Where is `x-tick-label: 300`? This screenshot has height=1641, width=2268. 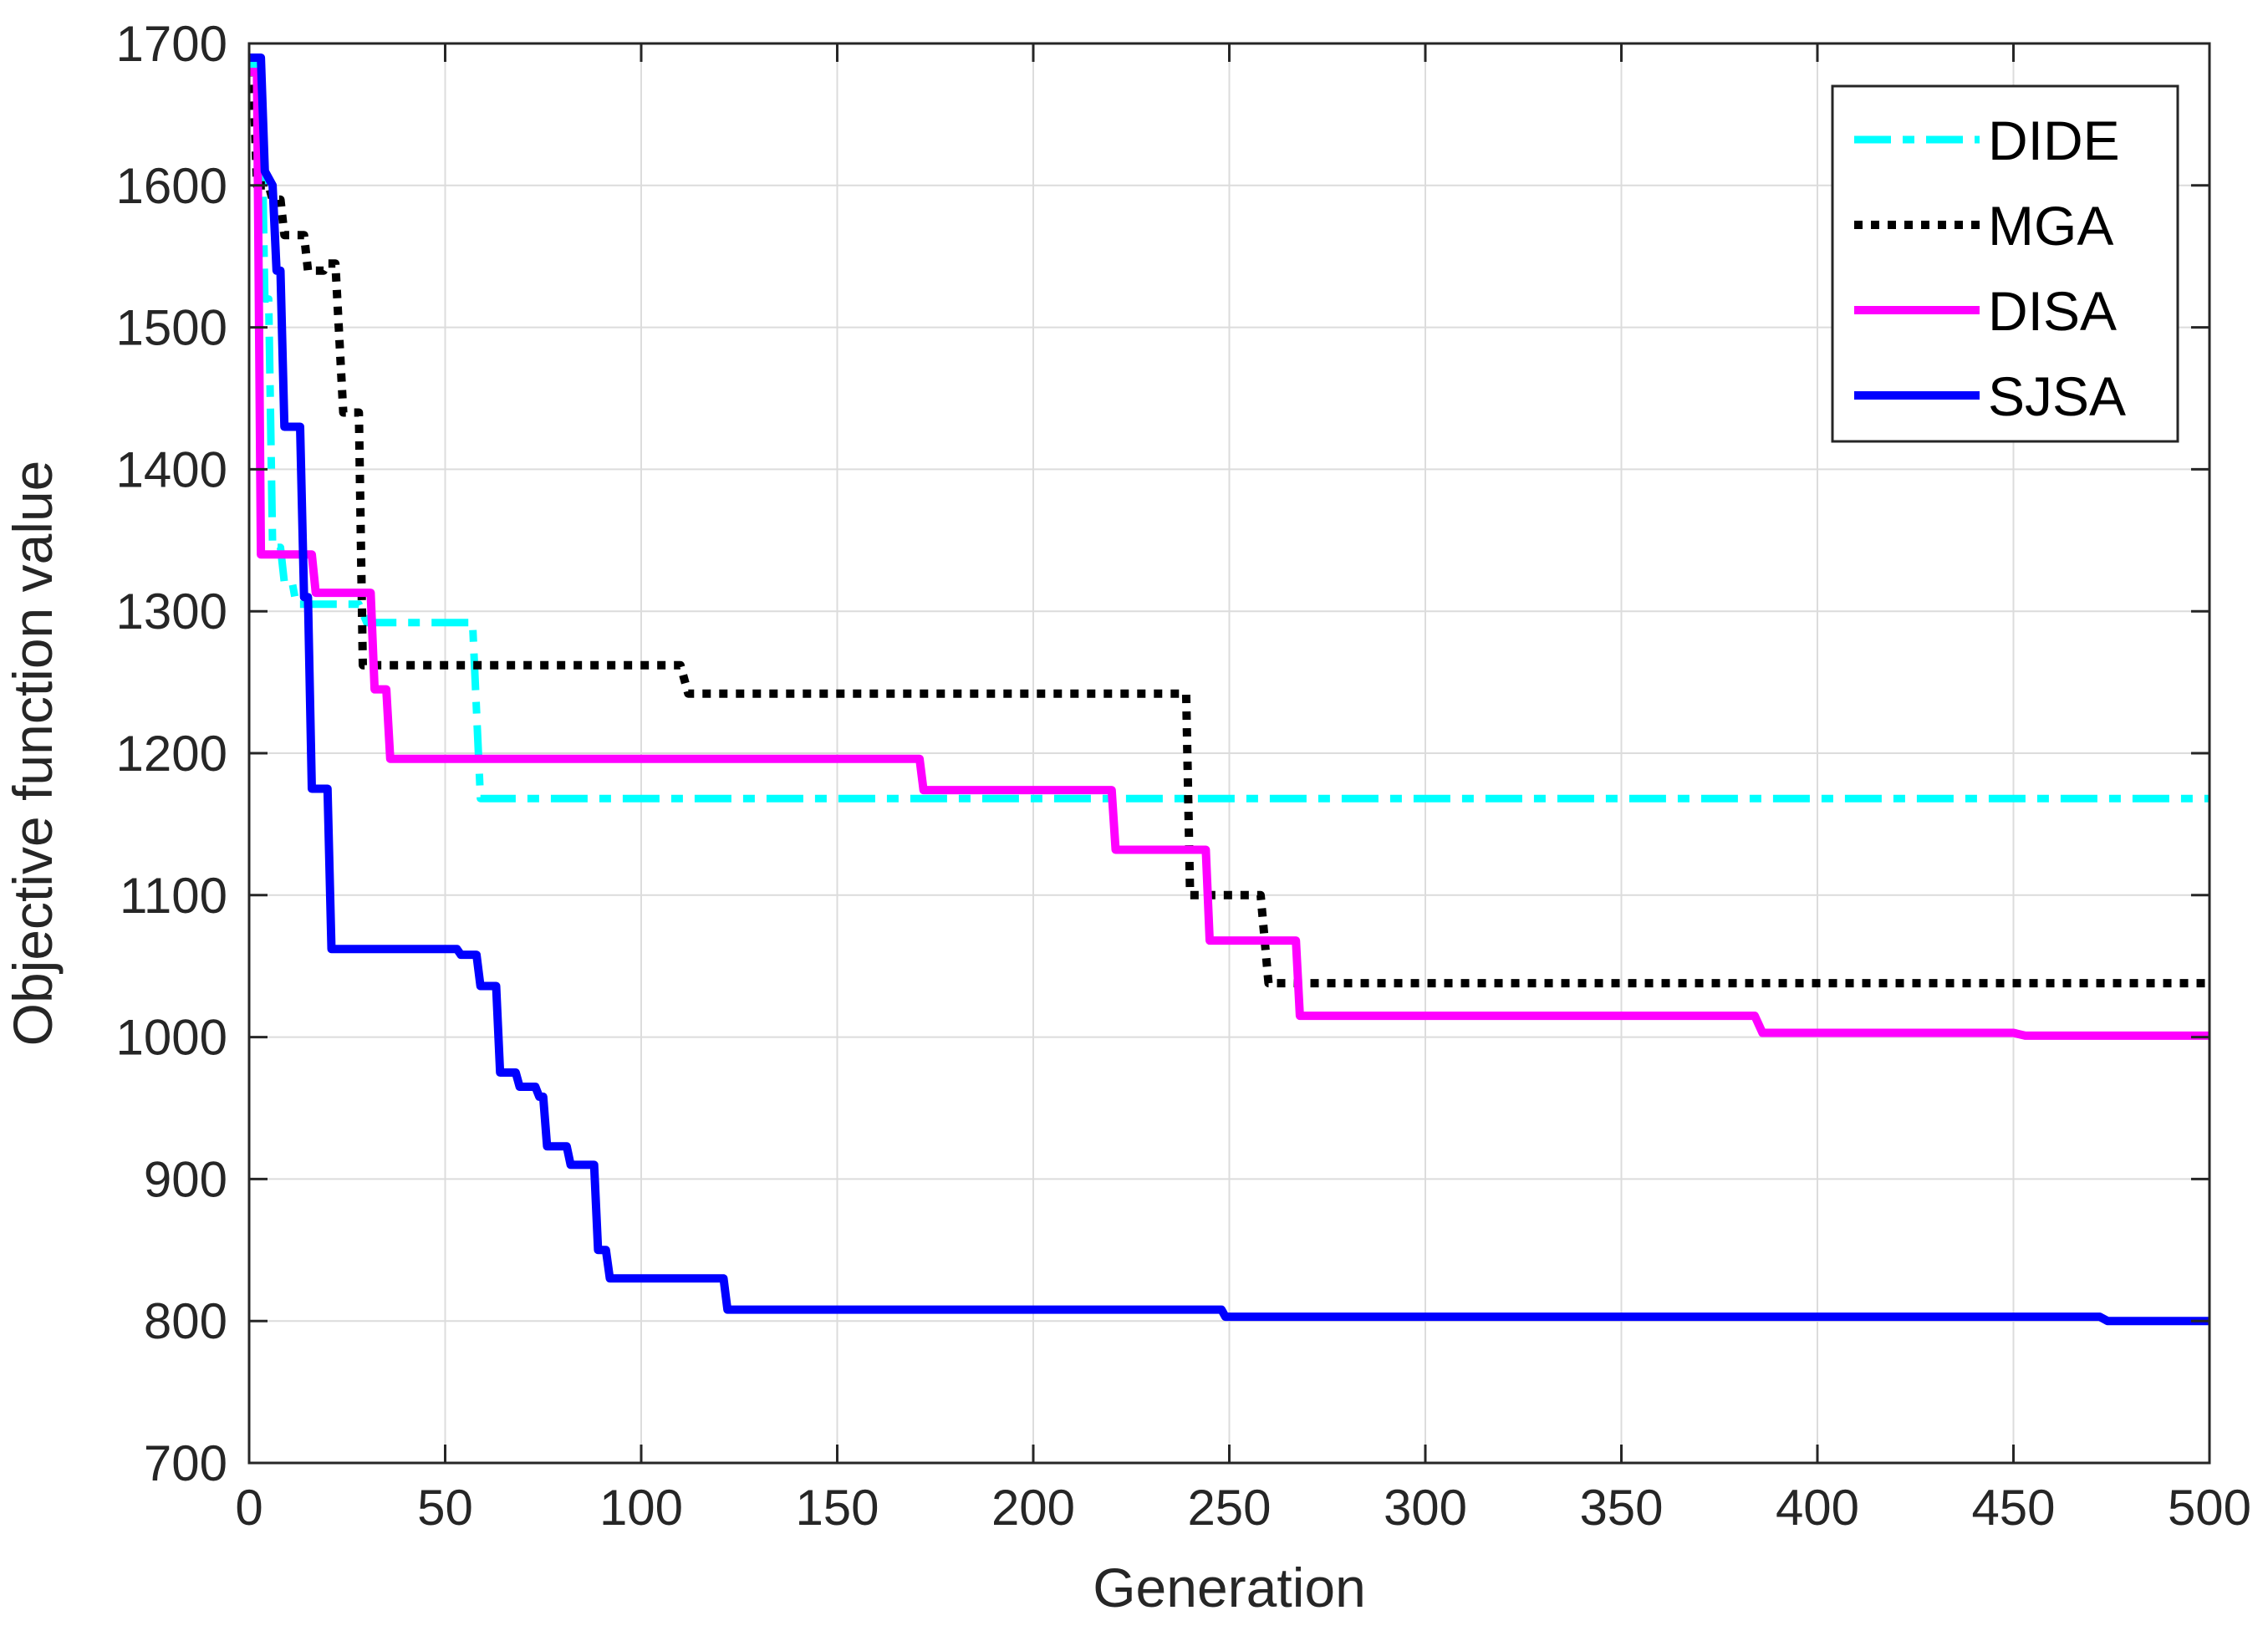 x-tick-label: 300 is located at coordinates (1425, 1508).